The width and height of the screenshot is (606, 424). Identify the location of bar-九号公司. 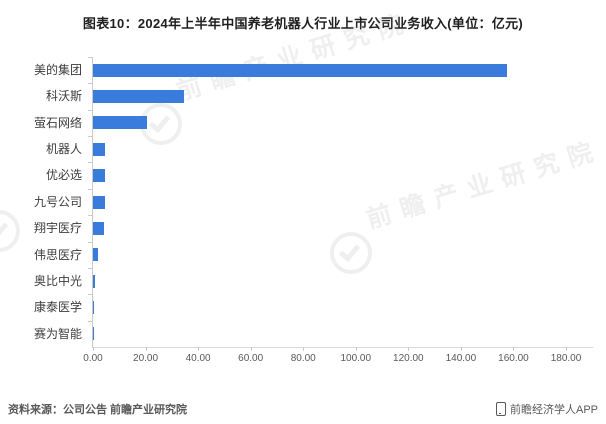
(99, 202).